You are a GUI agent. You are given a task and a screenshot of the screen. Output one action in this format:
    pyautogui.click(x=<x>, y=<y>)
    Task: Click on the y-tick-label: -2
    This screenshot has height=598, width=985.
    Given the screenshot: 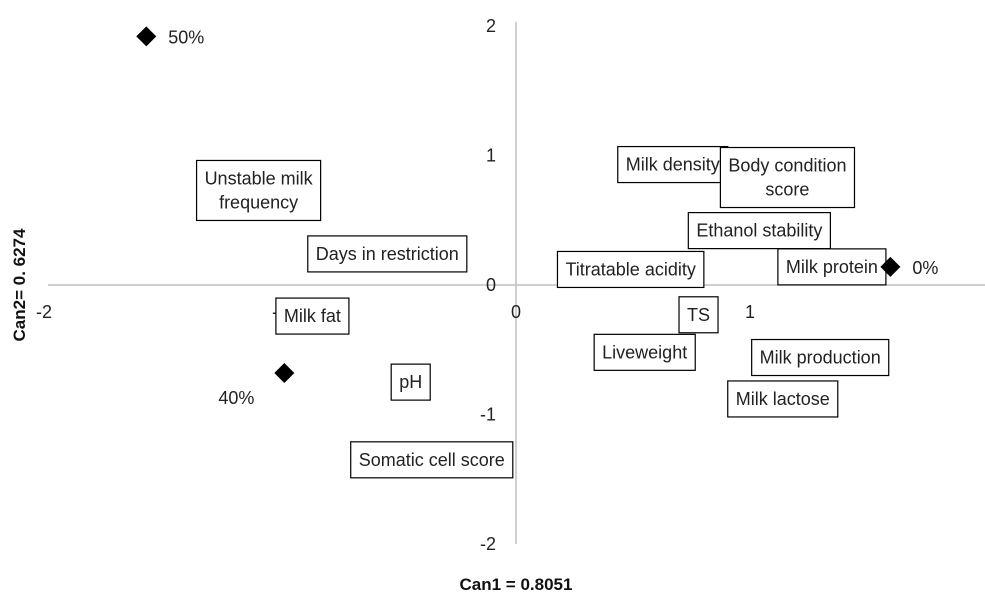 What is the action you would take?
    pyautogui.click(x=488, y=544)
    